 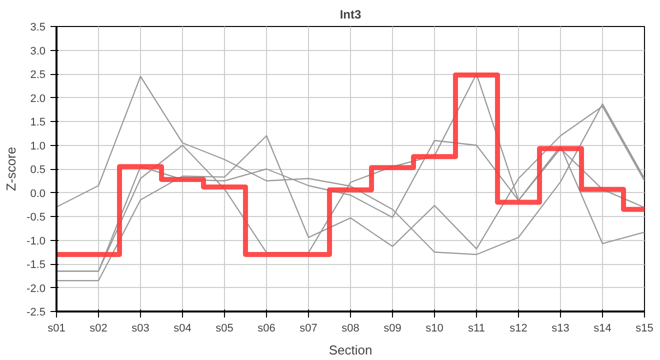 I want to click on x-tick-label: s02, so click(x=99, y=328).